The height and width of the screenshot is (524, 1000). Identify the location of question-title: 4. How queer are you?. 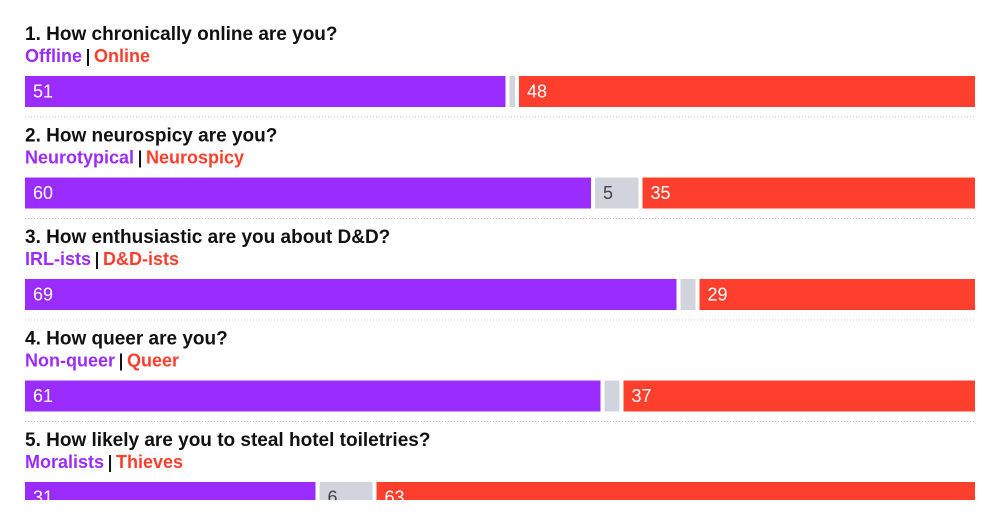
(126, 339).